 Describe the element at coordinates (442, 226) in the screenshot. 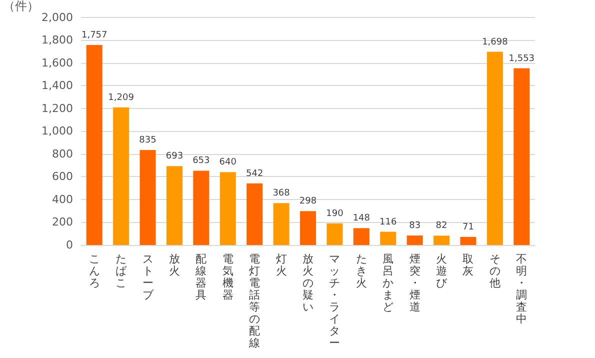

I see `data-label: 82` at that location.